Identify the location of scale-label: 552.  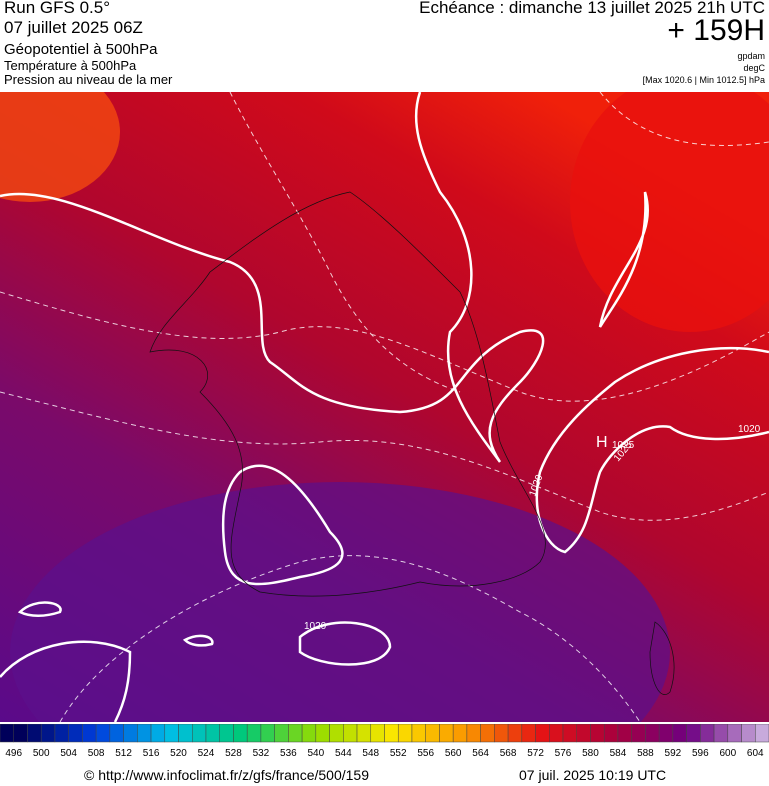
(398, 753).